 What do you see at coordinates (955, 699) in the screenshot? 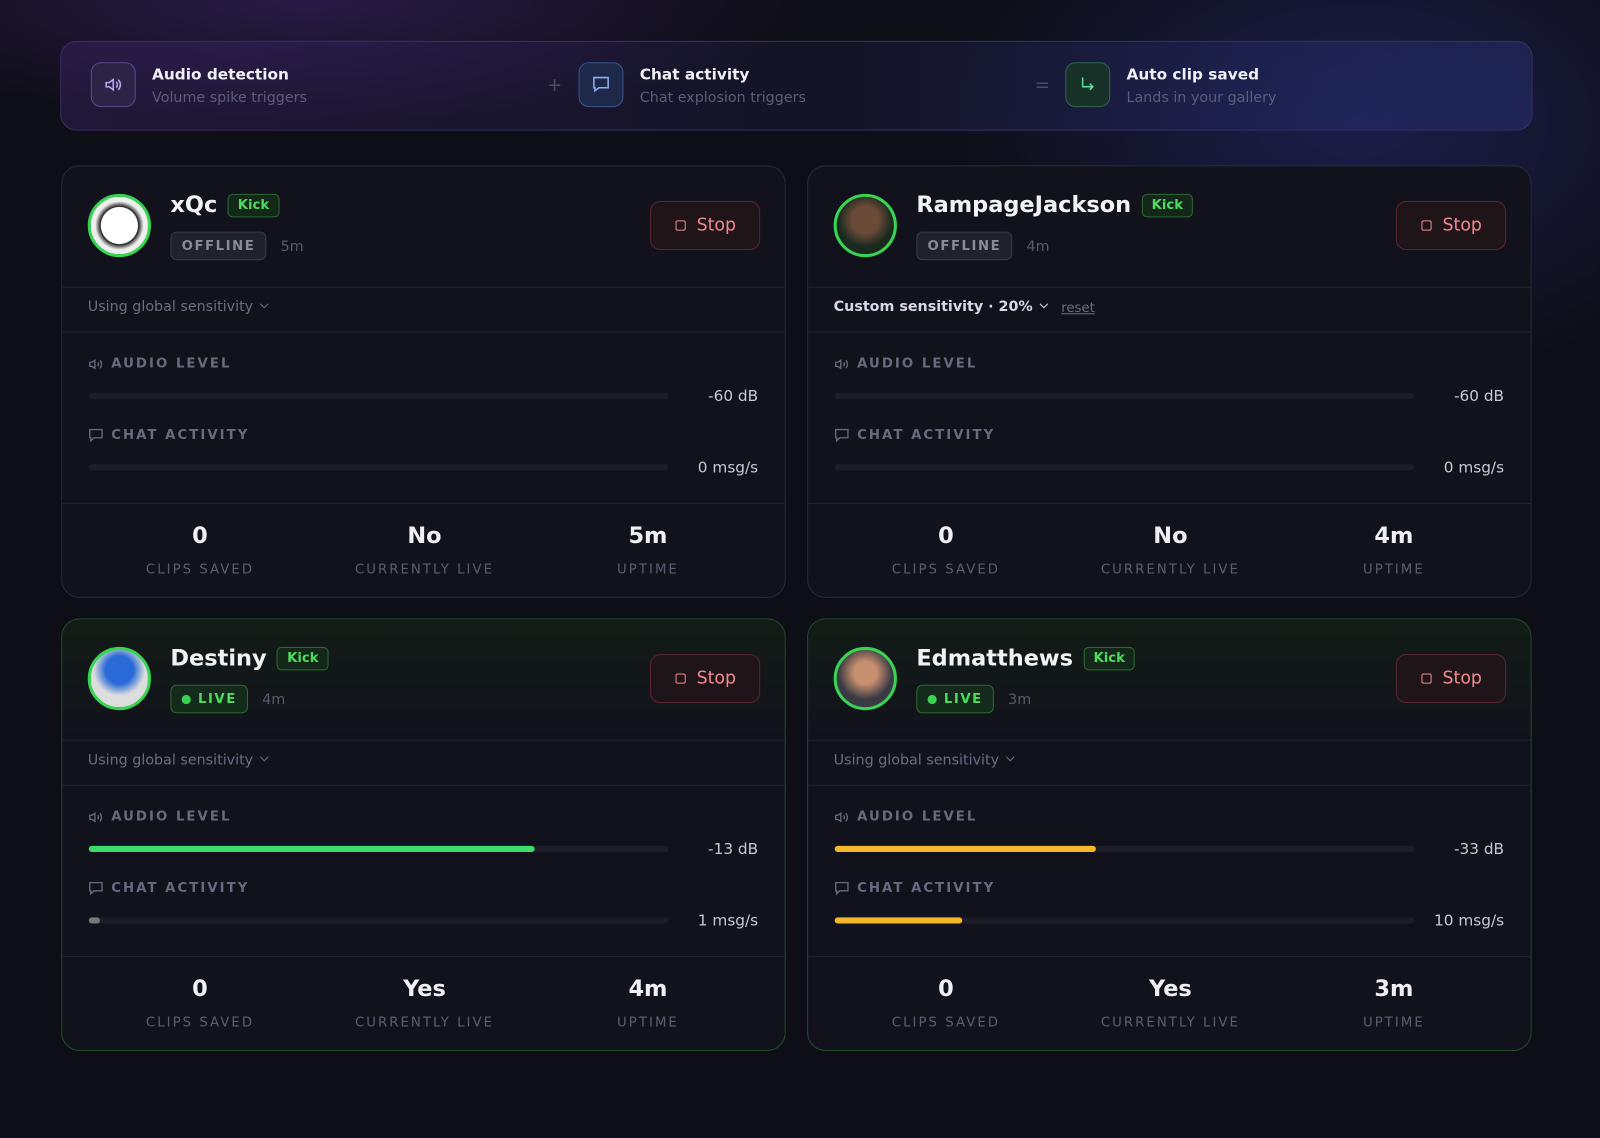
I see `status-badge: LIVE` at bounding box center [955, 699].